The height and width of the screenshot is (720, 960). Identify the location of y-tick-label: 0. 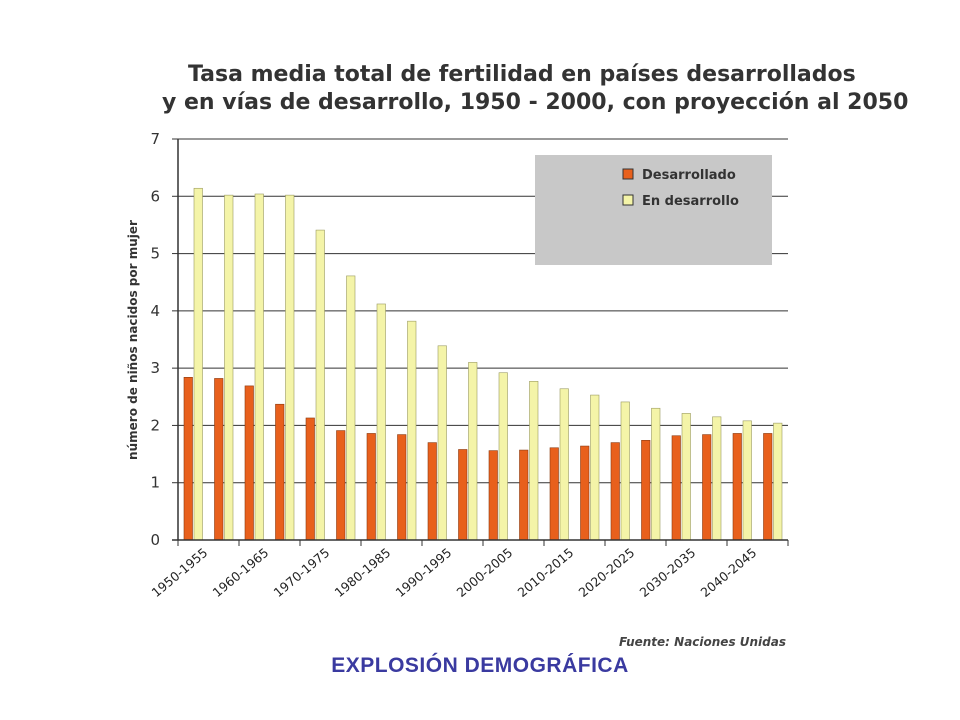
(155, 540).